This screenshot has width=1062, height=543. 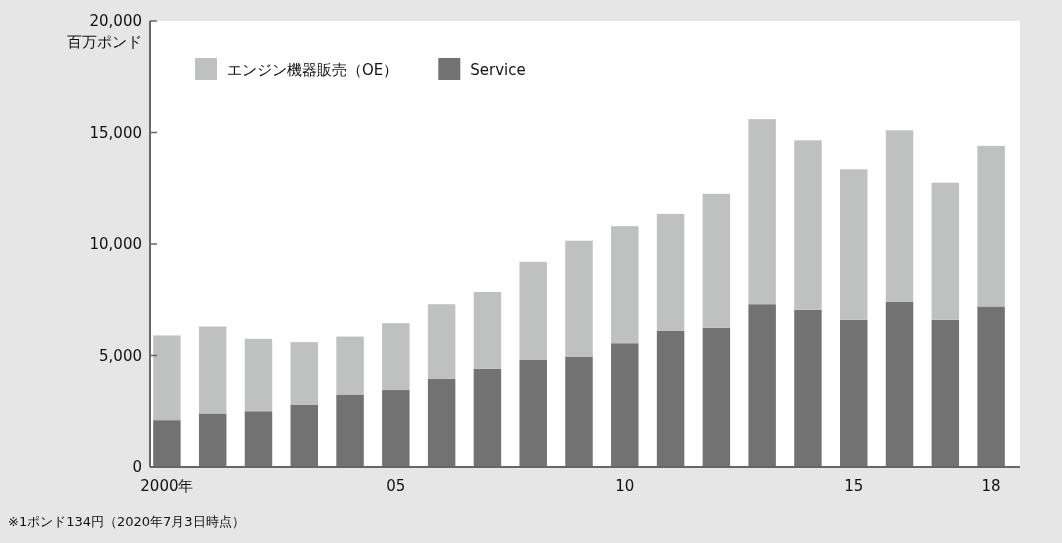 What do you see at coordinates (120, 355) in the screenshot?
I see `y-tick-label: 5,000` at bounding box center [120, 355].